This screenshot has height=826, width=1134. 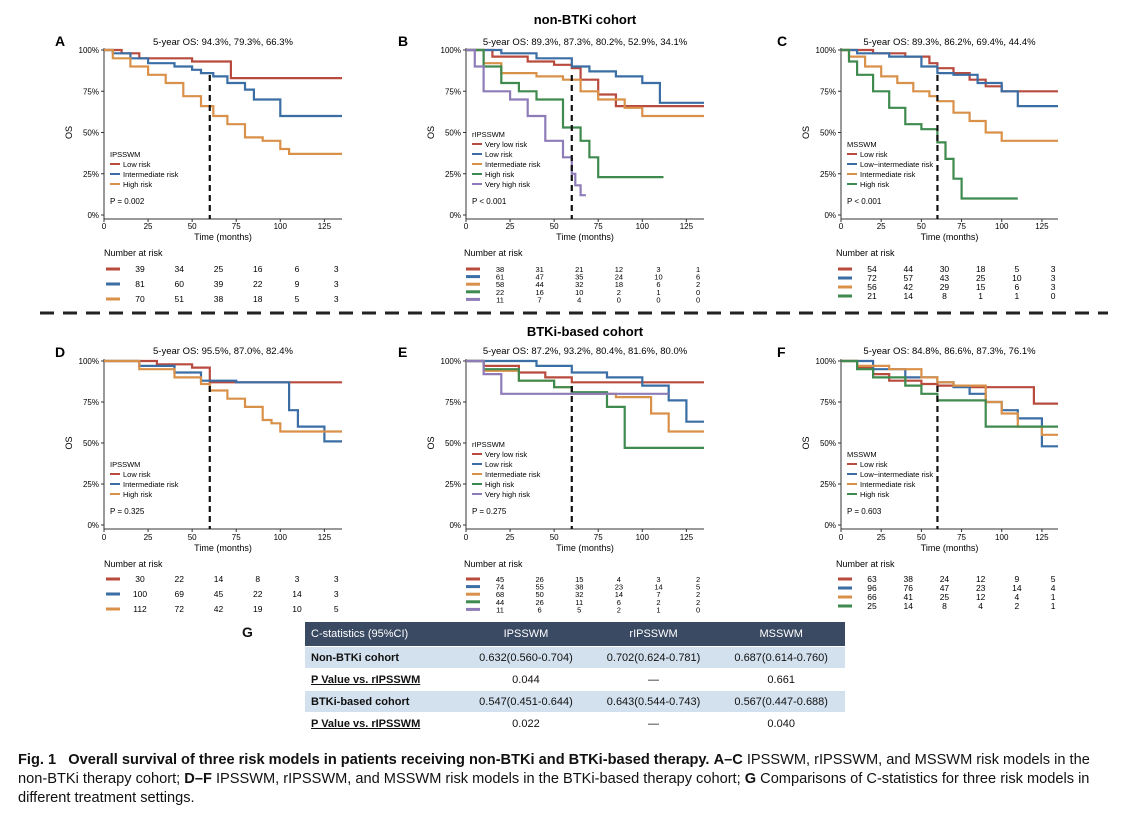 What do you see at coordinates (180, 284) in the screenshot?
I see `risk-count: 60` at bounding box center [180, 284].